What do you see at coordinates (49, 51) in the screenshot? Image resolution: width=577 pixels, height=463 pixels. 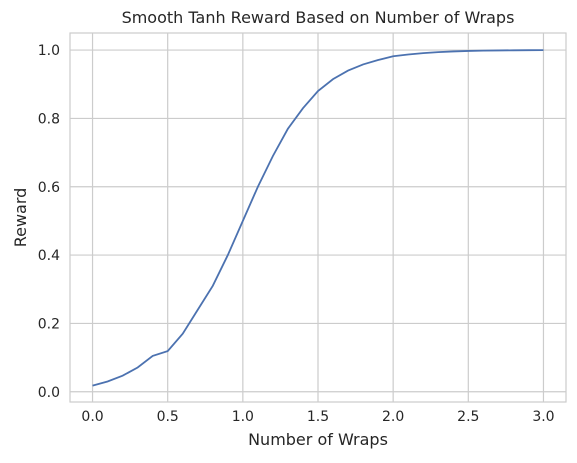 I see `y-tick-label: 1.0` at bounding box center [49, 51].